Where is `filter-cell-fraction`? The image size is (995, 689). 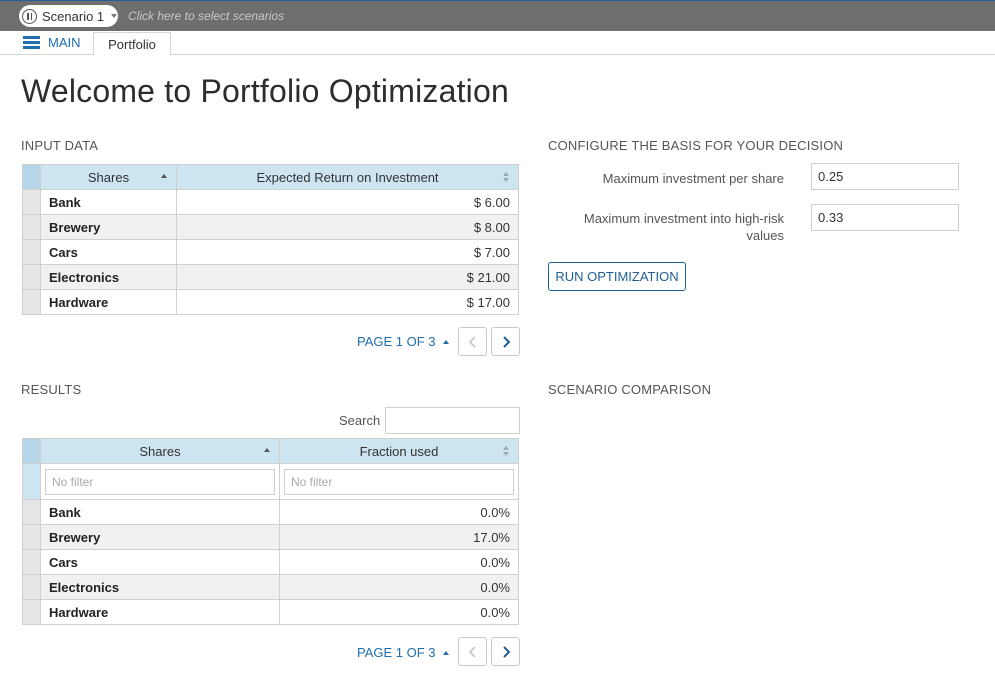 filter-cell-fraction is located at coordinates (399, 481).